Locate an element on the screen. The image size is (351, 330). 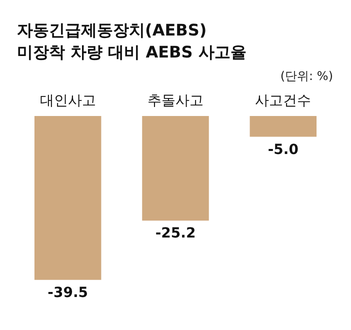
x-tick-label: 추돌사고 is located at coordinates (176, 101).